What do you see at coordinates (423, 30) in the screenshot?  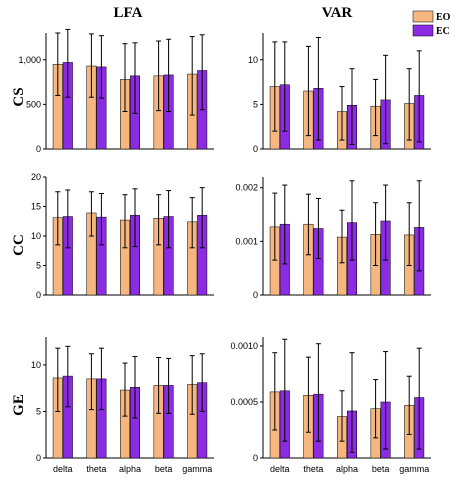 I see `legend-swatch-ec` at bounding box center [423, 30].